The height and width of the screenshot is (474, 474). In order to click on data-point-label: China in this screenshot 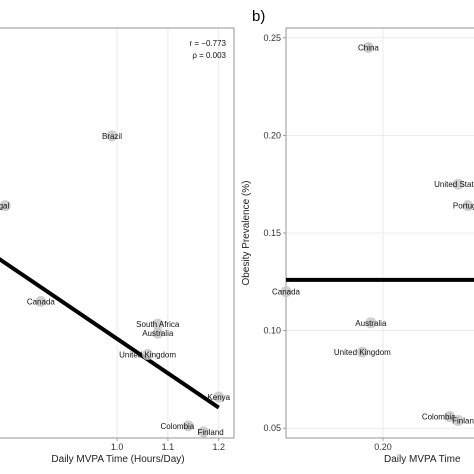, I will do `click(368, 48)`.